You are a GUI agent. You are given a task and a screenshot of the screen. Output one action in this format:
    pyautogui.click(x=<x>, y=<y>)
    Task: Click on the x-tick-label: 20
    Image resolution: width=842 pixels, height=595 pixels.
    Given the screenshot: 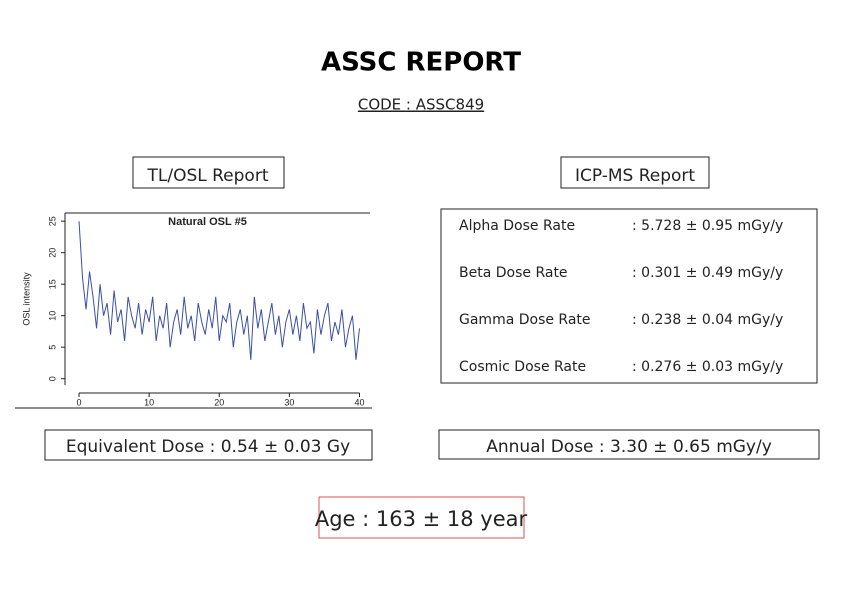 What is the action you would take?
    pyautogui.click(x=219, y=402)
    